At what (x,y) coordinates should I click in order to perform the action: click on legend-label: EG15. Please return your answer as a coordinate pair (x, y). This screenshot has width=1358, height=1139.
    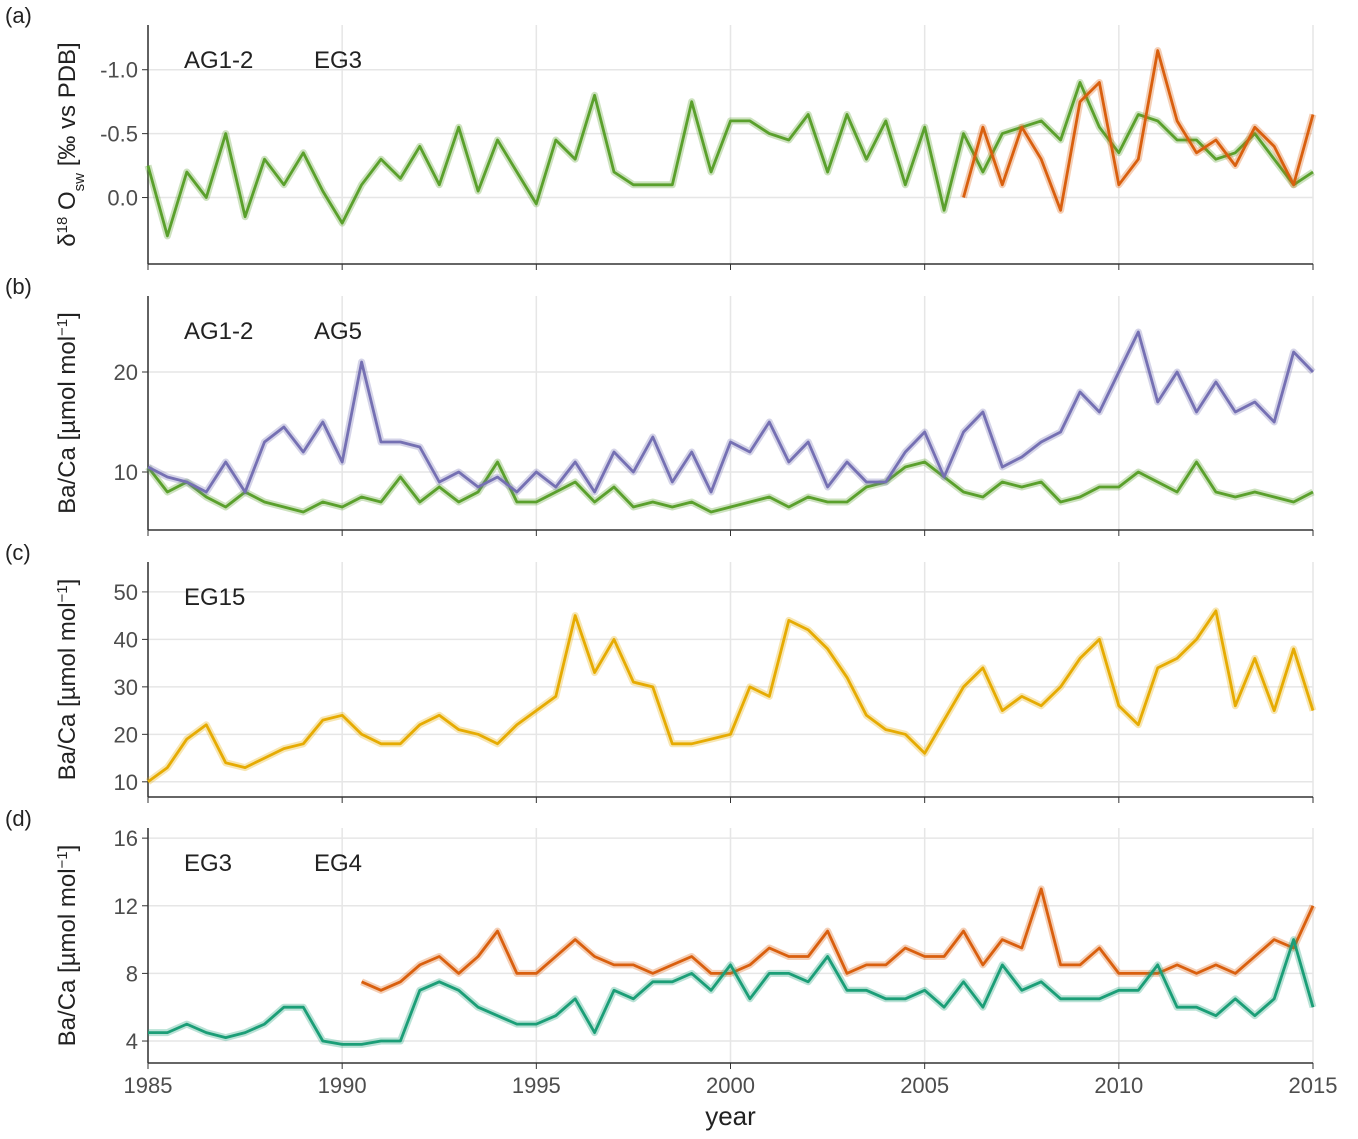
    Looking at the image, I should click on (214, 597).